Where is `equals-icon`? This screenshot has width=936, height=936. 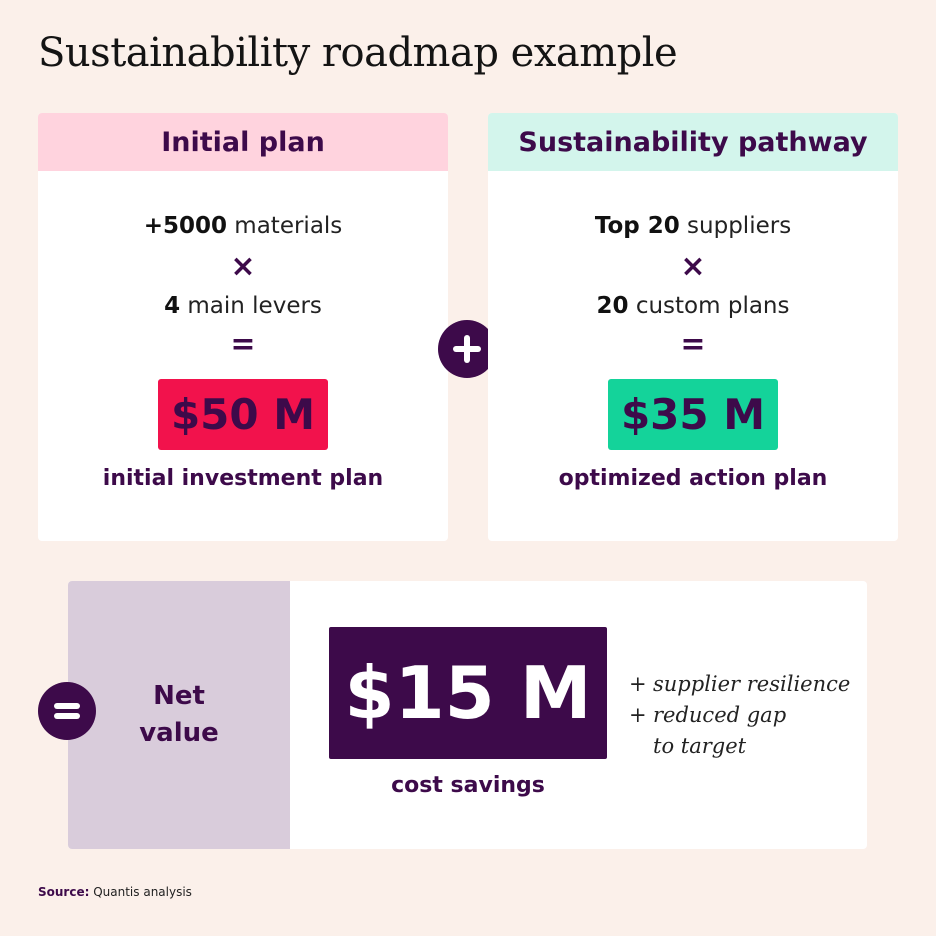
equals-icon is located at coordinates (67, 711).